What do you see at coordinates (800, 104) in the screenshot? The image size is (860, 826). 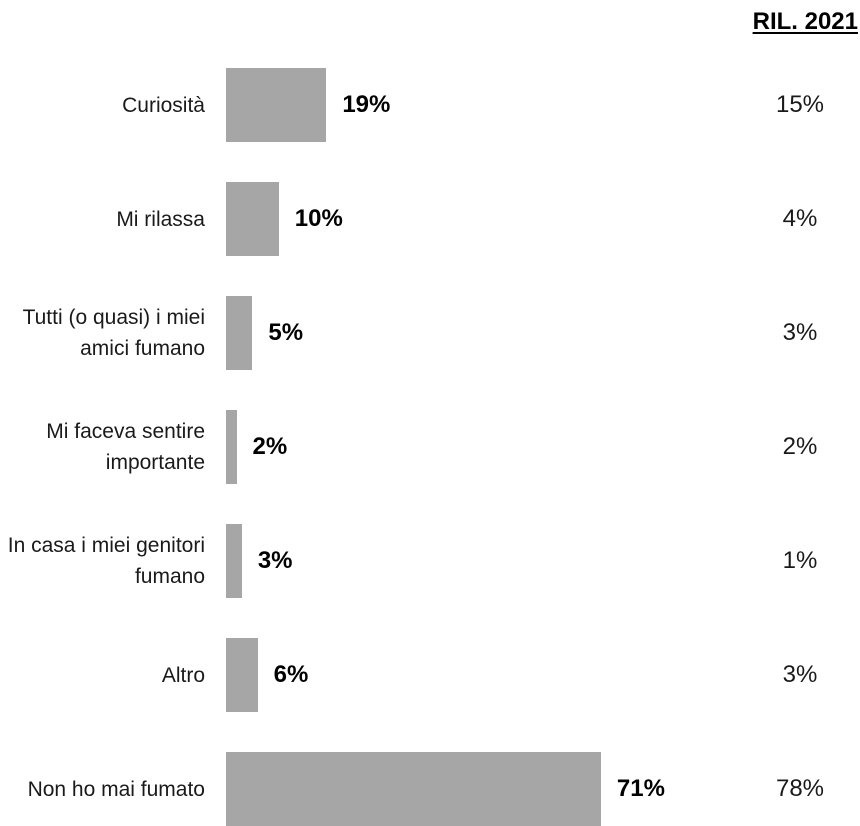 I see `previous-value-label: 15%` at bounding box center [800, 104].